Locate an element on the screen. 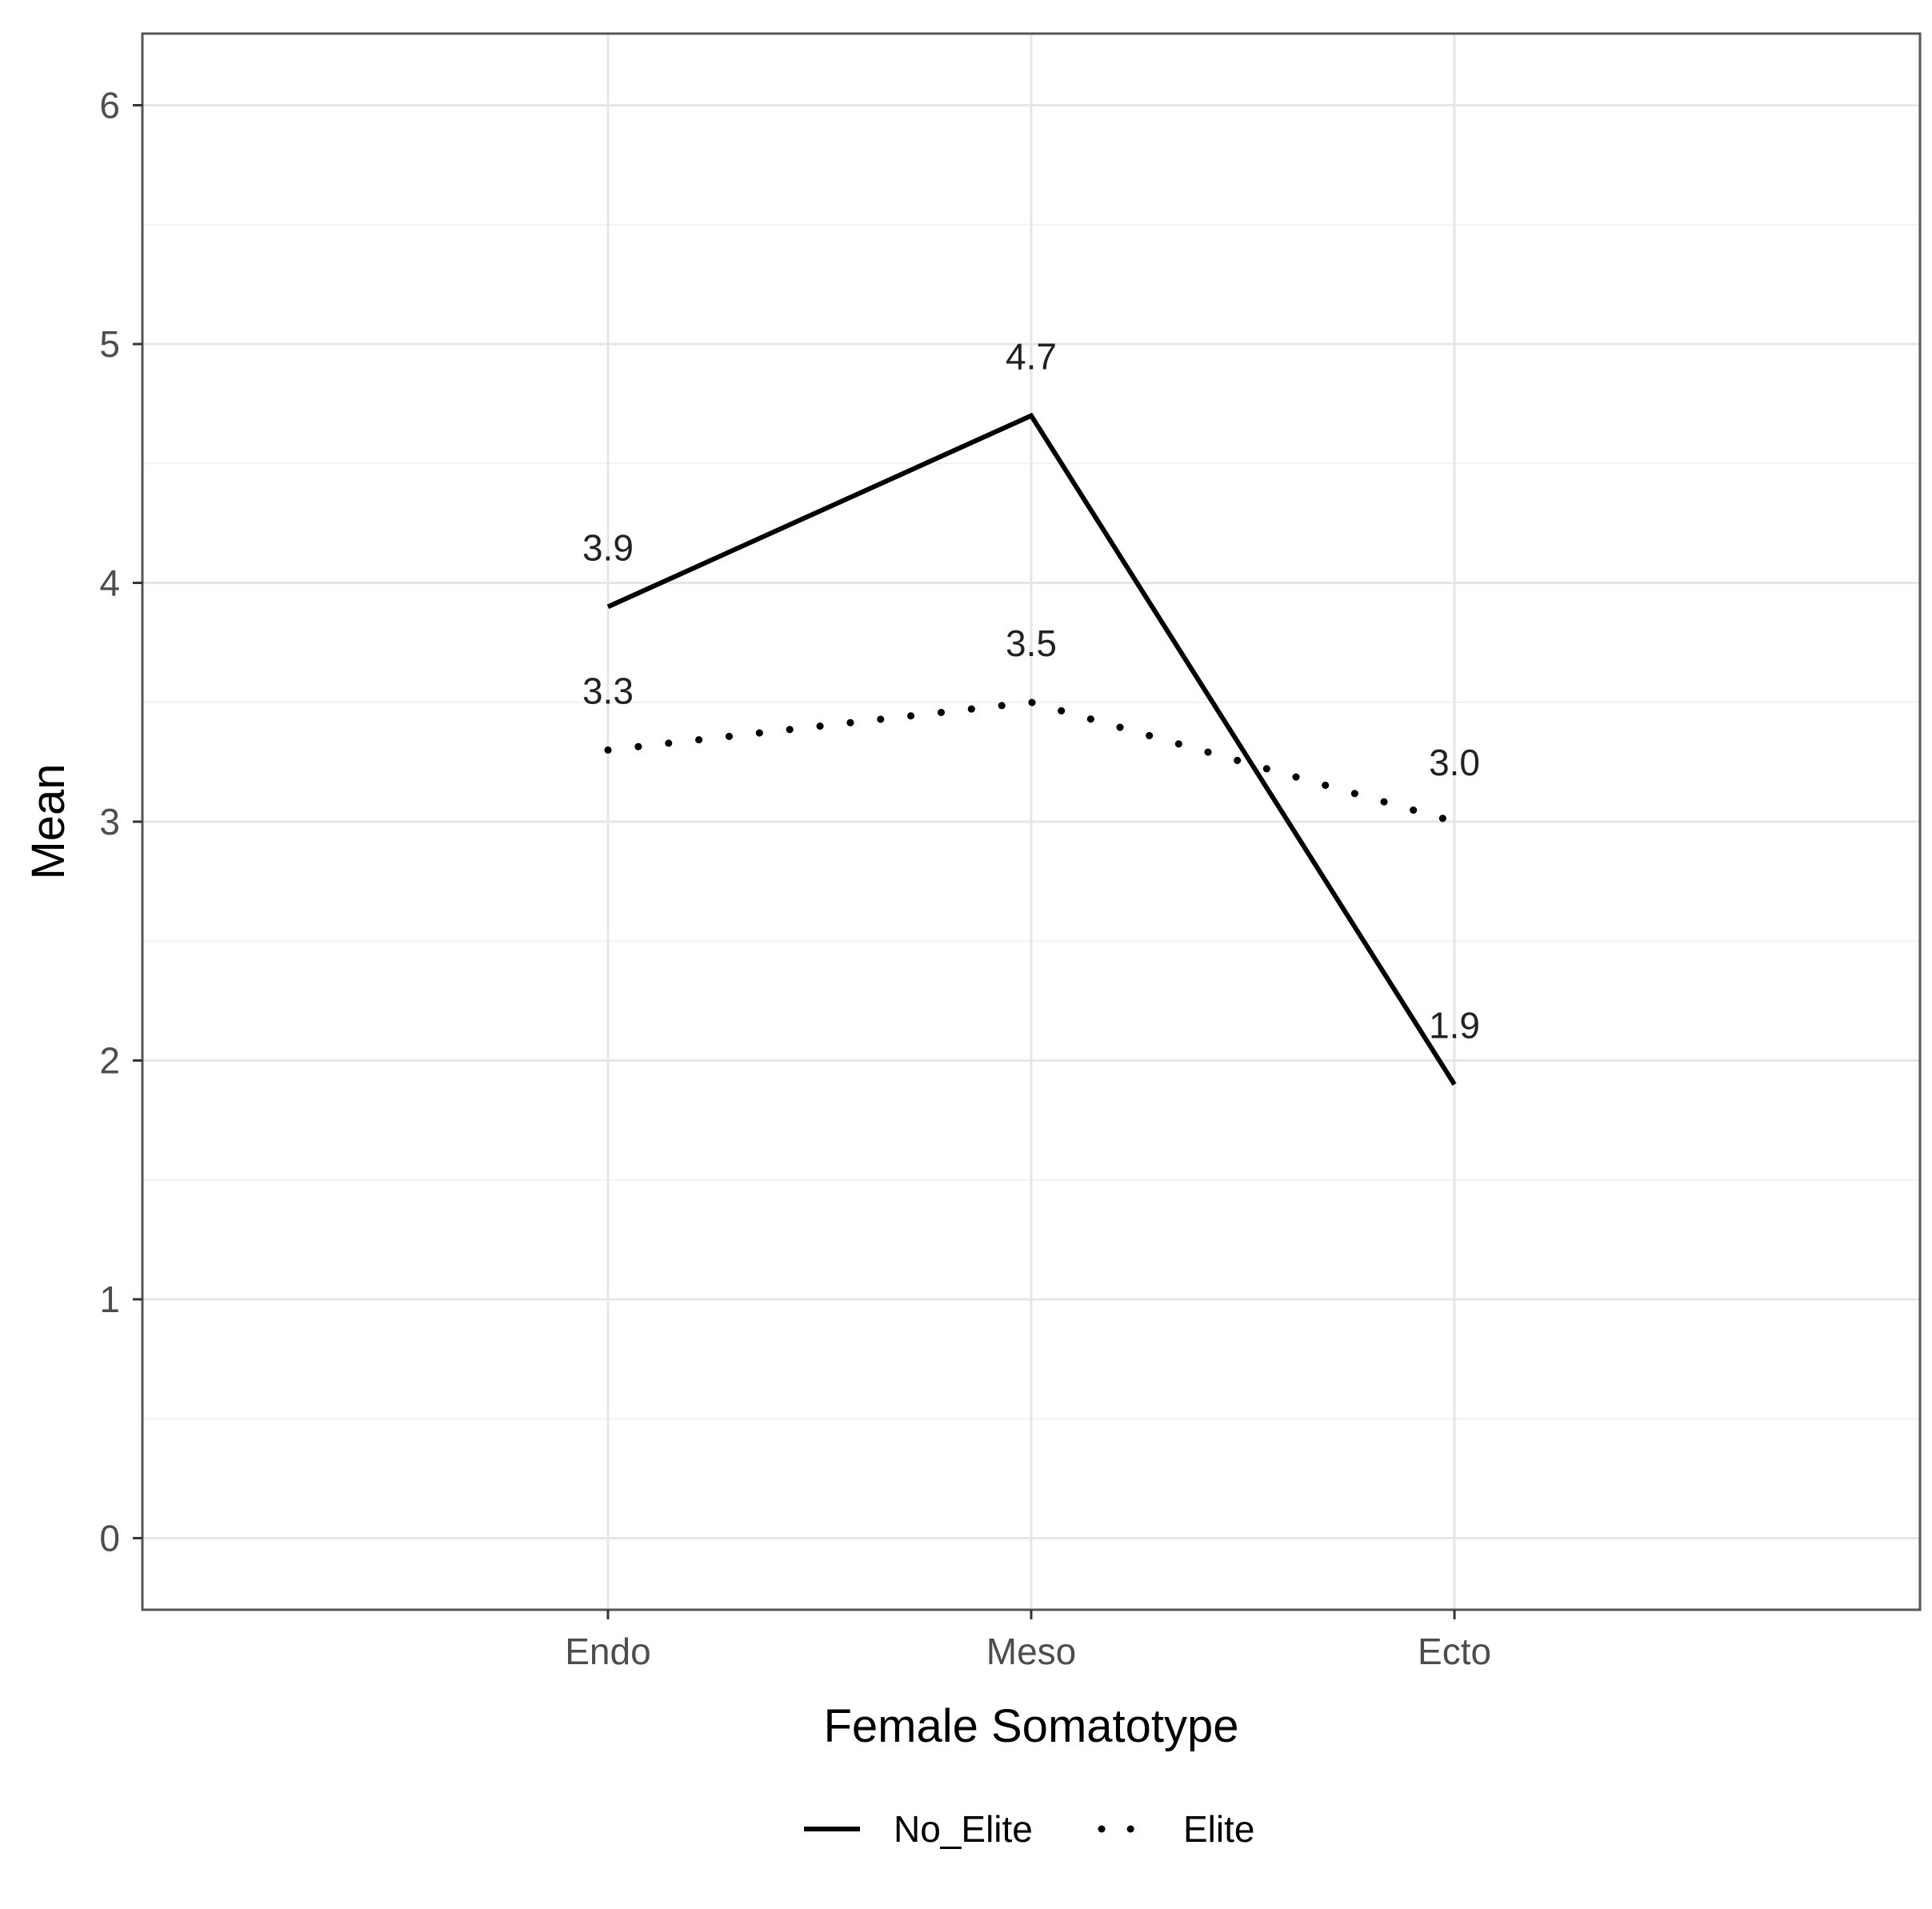  series-line-elite is located at coordinates (1031, 762).